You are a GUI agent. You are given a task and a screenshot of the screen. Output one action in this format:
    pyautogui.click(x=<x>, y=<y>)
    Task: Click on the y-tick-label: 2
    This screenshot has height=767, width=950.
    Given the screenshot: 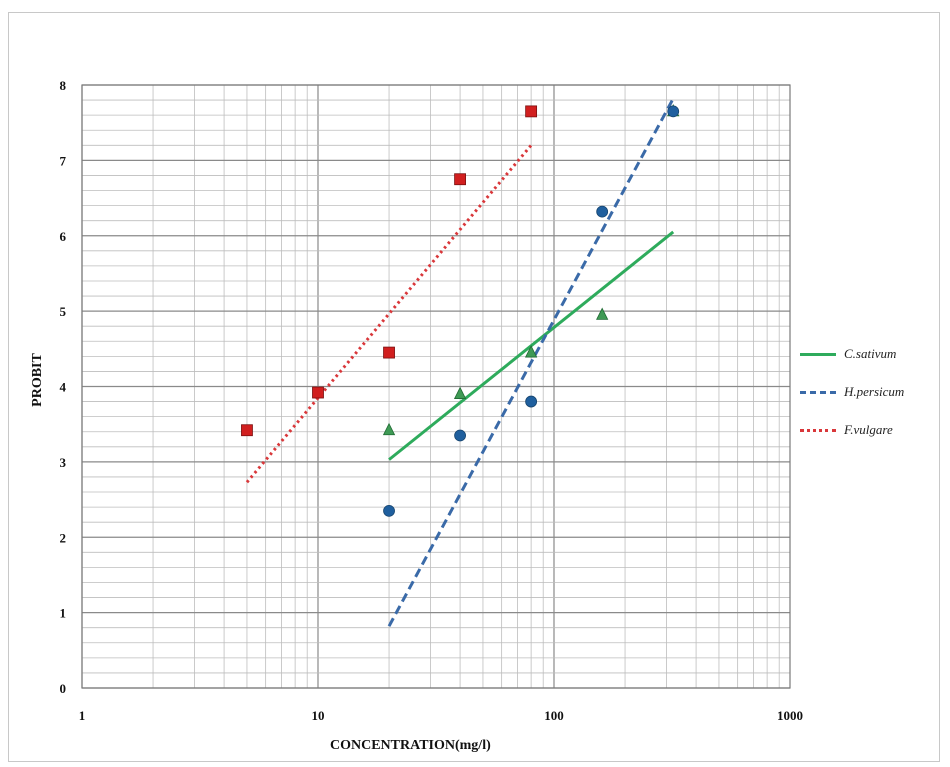 What is the action you would take?
    pyautogui.click(x=63, y=537)
    